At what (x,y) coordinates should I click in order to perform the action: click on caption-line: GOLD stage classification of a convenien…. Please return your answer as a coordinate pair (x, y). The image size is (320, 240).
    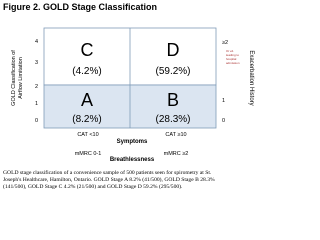
    Looking at the image, I should click on (107, 172).